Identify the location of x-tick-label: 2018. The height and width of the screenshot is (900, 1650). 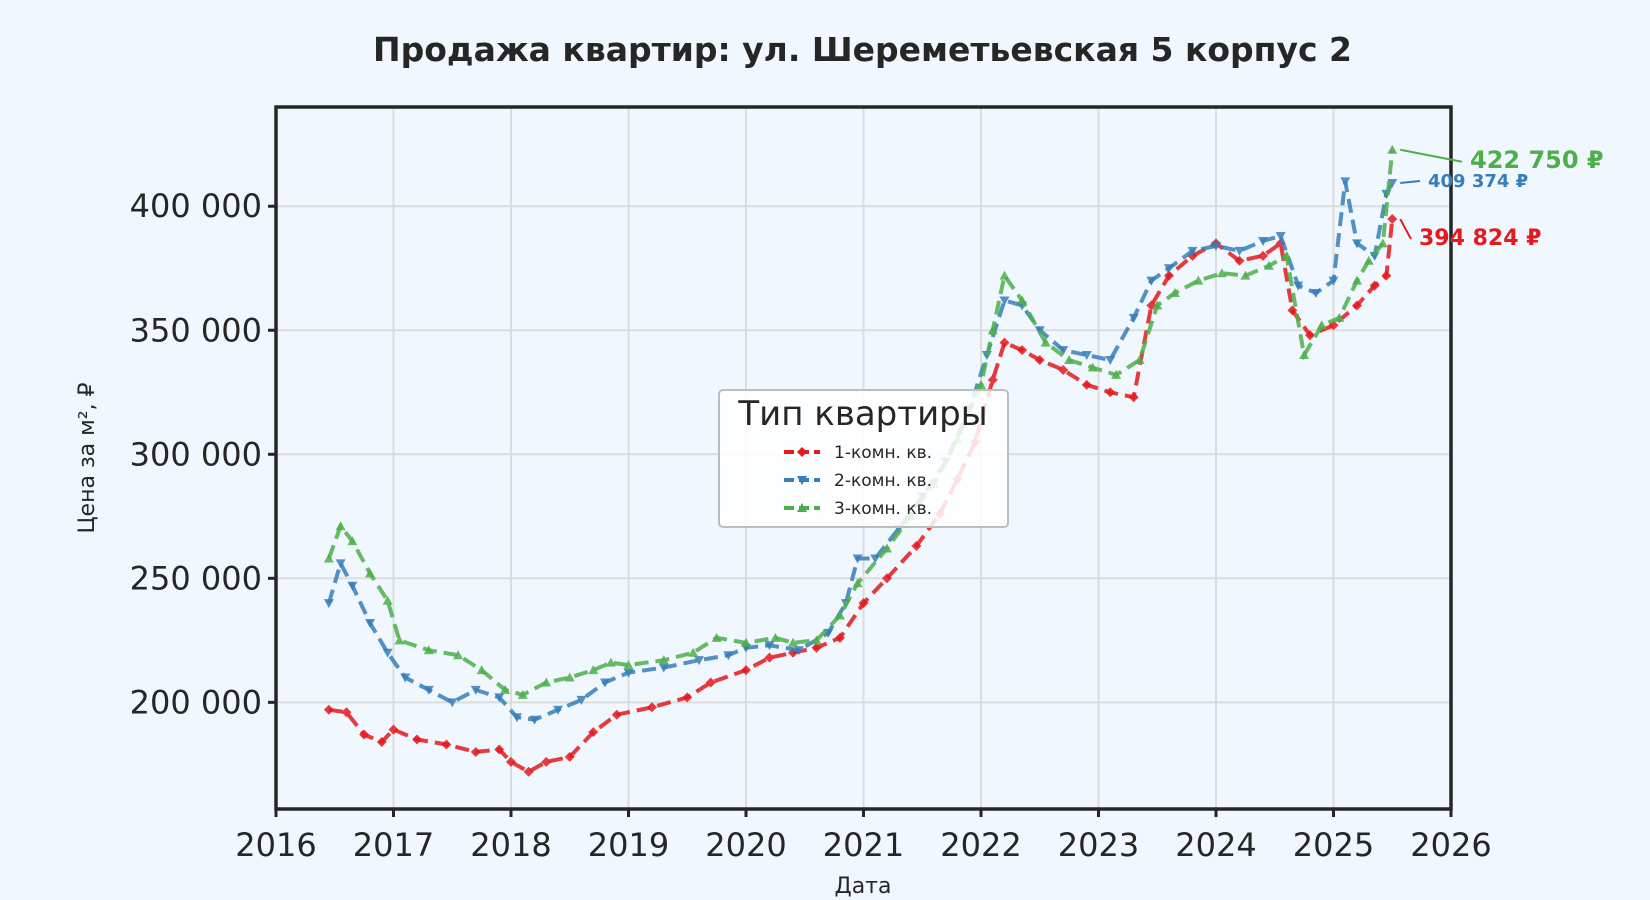
(510, 845).